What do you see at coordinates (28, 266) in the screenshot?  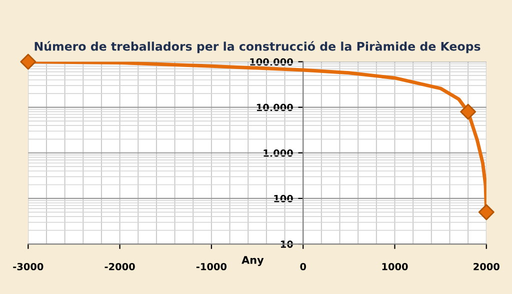 I see `x-tick-label: -3000` at bounding box center [28, 266].